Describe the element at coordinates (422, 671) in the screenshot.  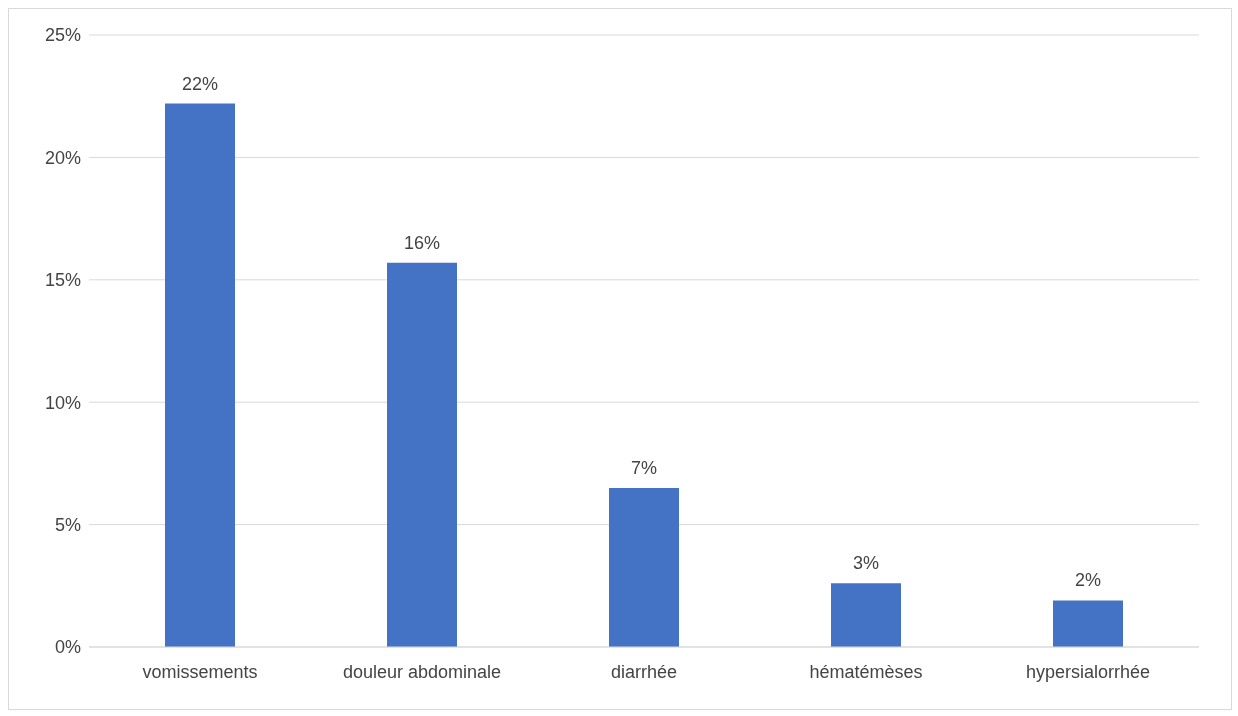
I see `x-tick-label: douleur abdominale` at that location.